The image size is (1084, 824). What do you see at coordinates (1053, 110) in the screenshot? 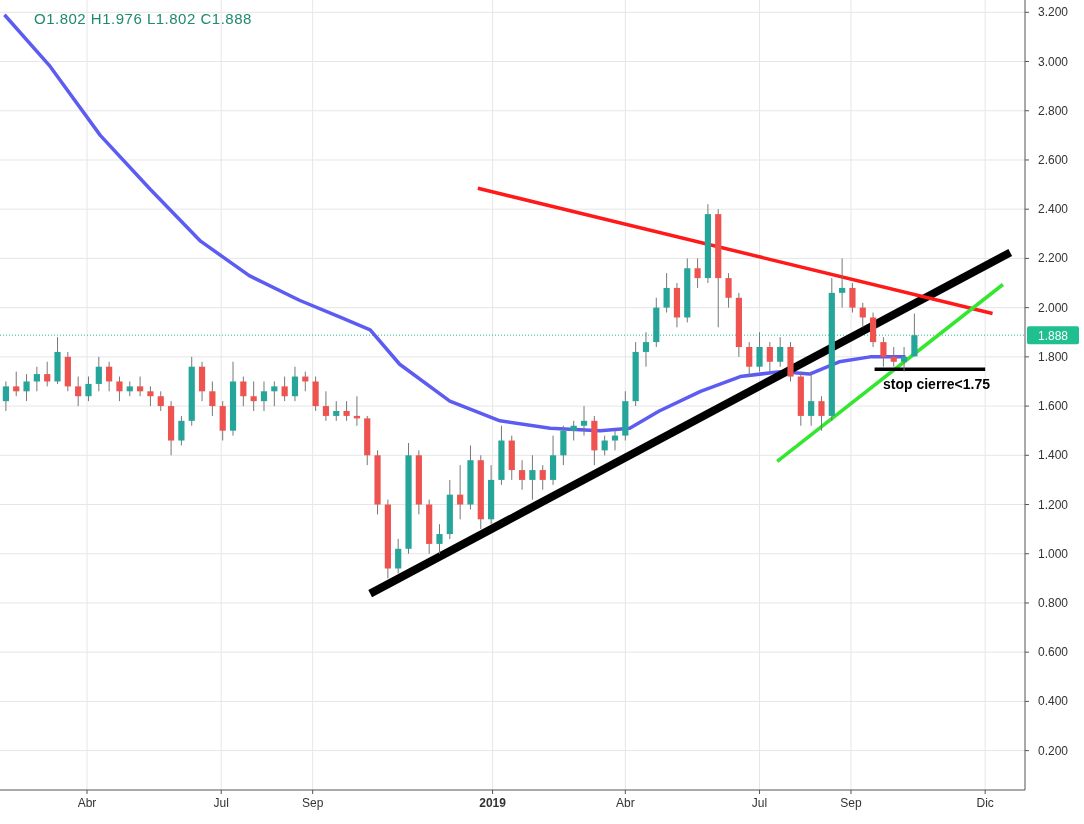
I see `y-tick-label: 2.800` at bounding box center [1053, 110].